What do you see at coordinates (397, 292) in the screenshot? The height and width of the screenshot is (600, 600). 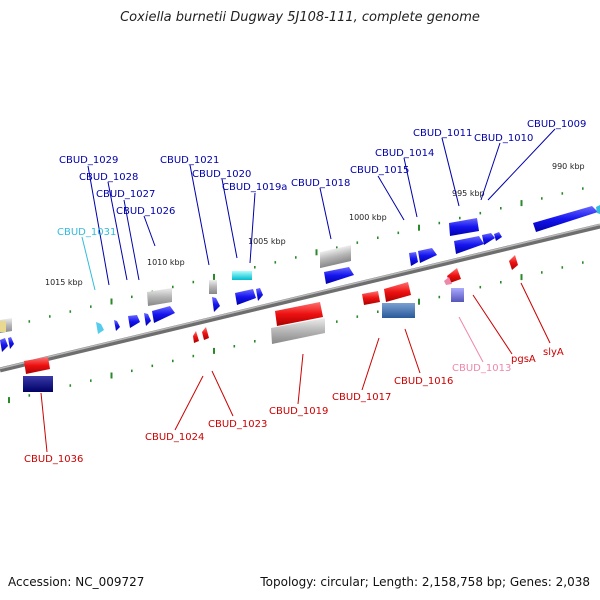 I see `gene-cbud-1016-arrow` at bounding box center [397, 292].